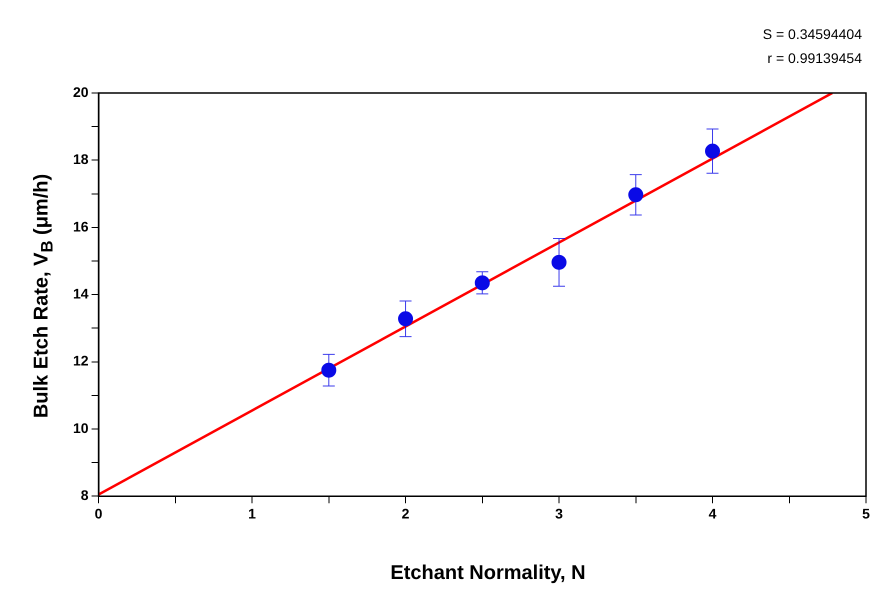  What do you see at coordinates (814, 58) in the screenshot?
I see `text: r = 0.99139454` at bounding box center [814, 58].